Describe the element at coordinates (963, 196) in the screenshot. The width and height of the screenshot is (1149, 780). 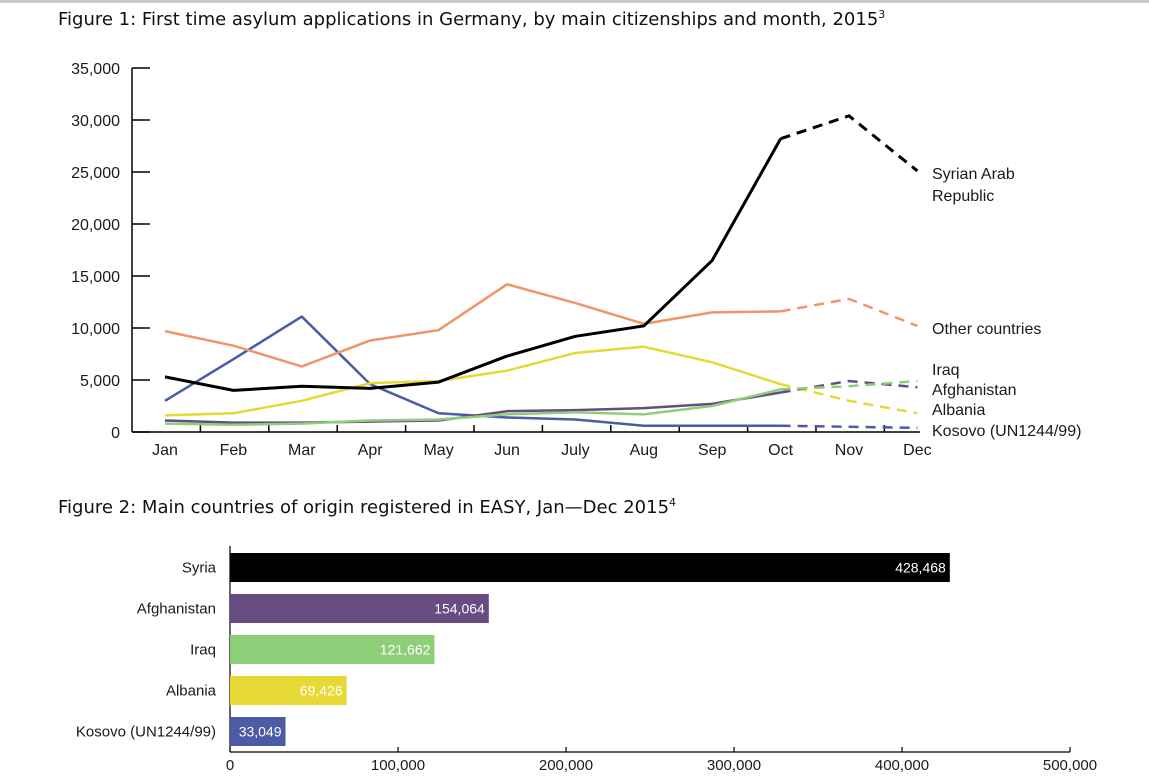
I see `series-label: Republic` at that location.